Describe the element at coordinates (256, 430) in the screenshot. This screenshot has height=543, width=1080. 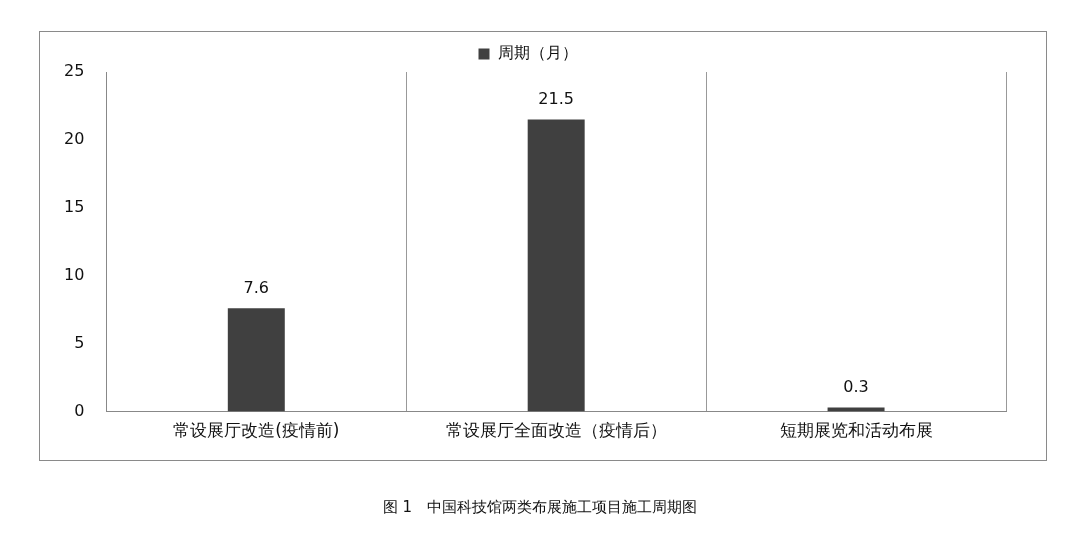
I see `x-tick-label: 常设展厅改造(疫情前)` at that location.